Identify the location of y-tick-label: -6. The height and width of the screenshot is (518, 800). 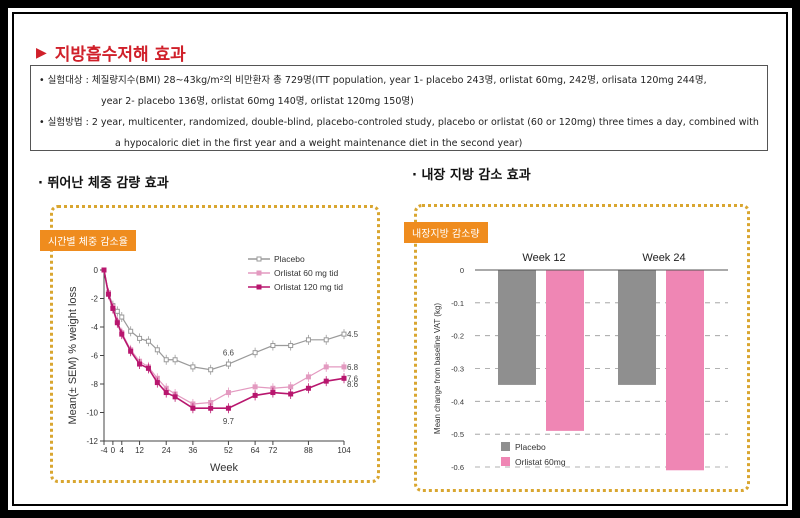
(95, 356).